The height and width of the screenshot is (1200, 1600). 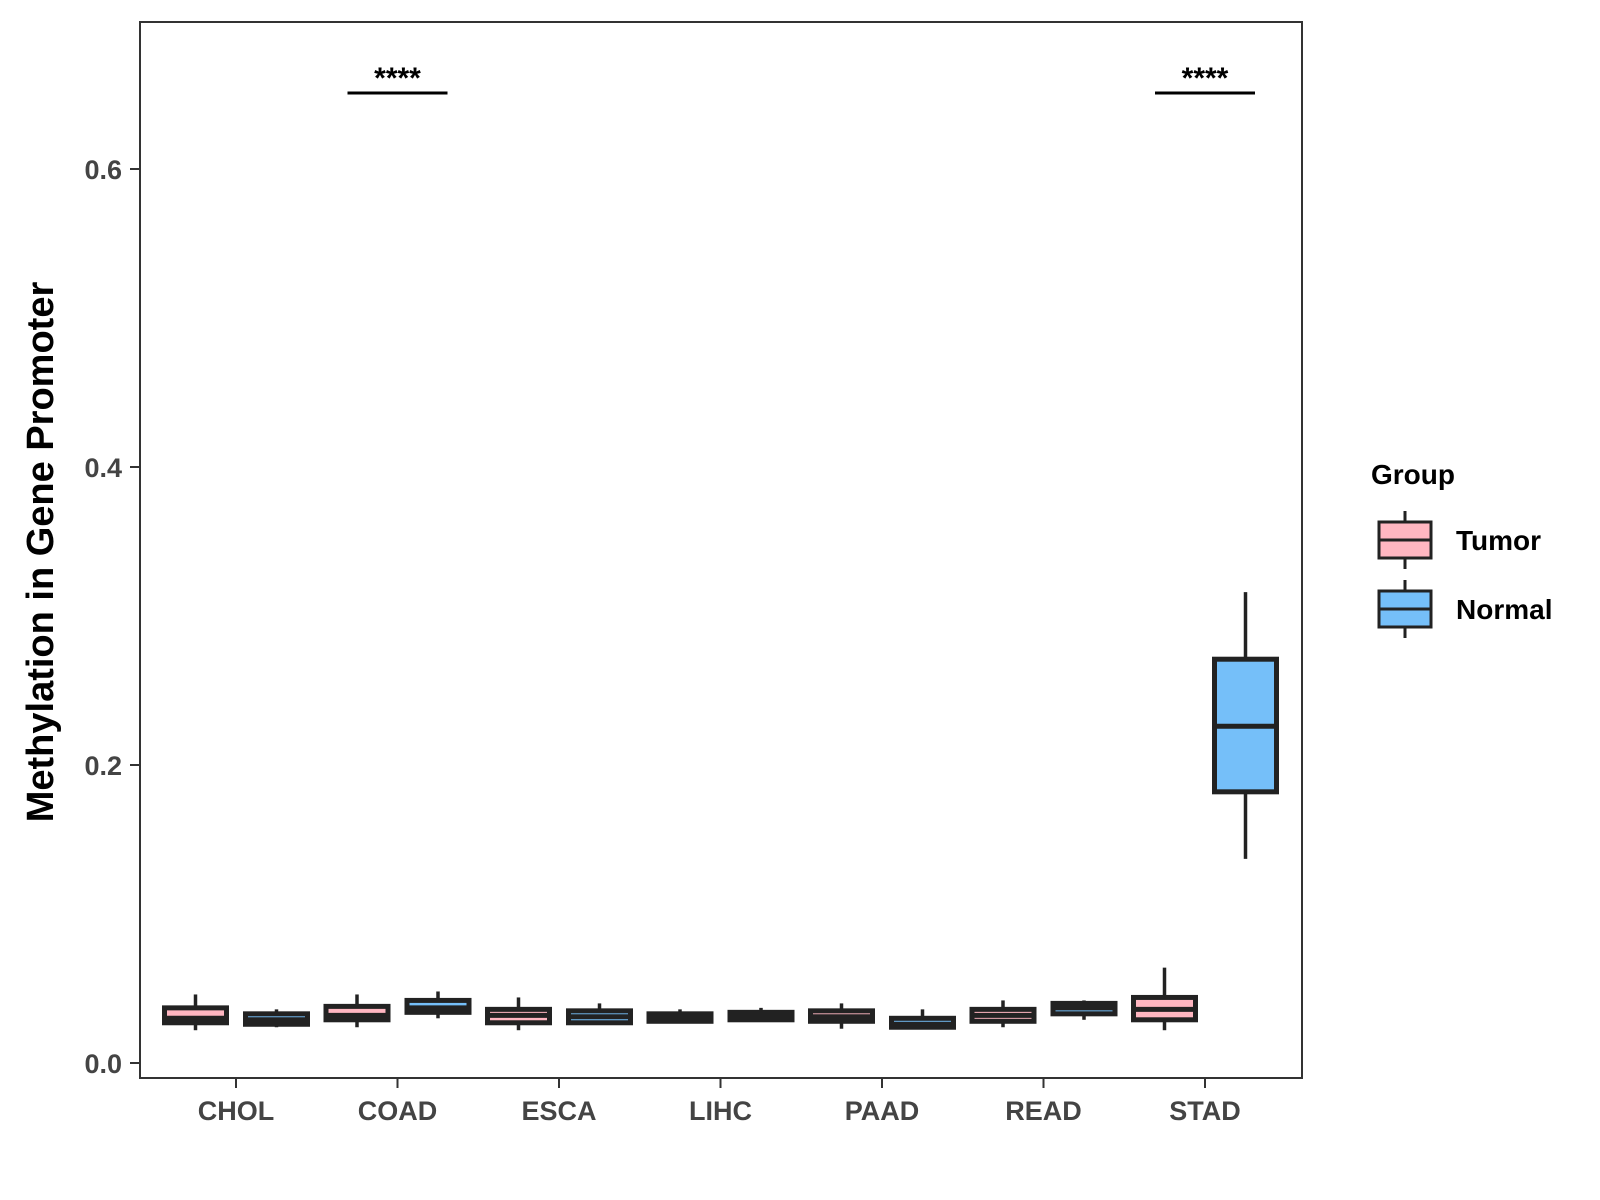 I want to click on box-normal-stad, so click(x=1245, y=725).